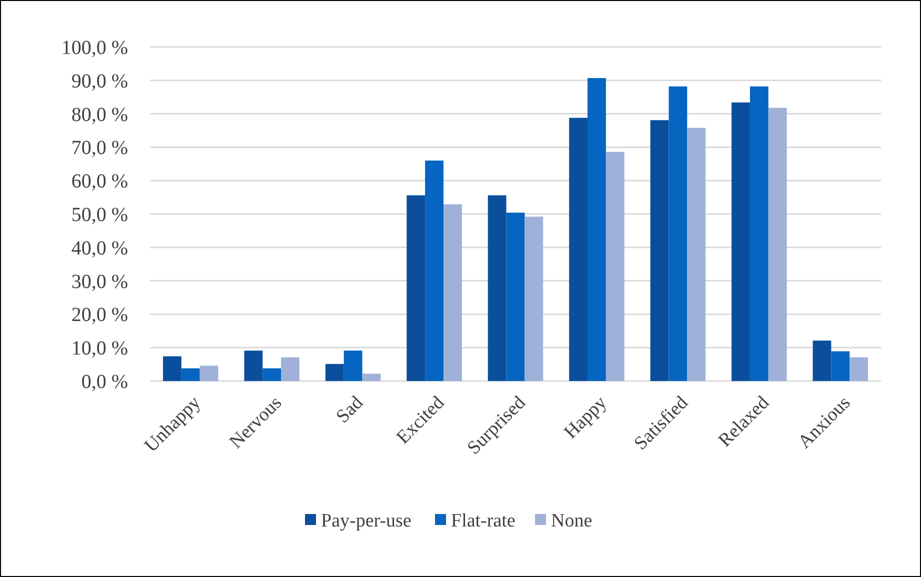  What do you see at coordinates (99, 181) in the screenshot?
I see `y-tick-label: 60,0 %` at bounding box center [99, 181].